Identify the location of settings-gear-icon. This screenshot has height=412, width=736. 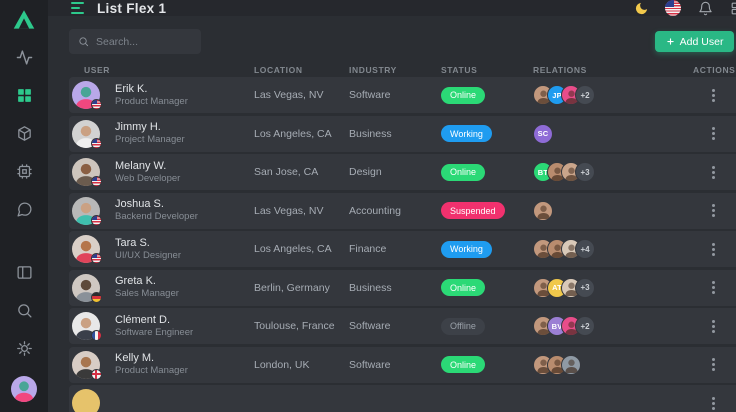
(24, 348).